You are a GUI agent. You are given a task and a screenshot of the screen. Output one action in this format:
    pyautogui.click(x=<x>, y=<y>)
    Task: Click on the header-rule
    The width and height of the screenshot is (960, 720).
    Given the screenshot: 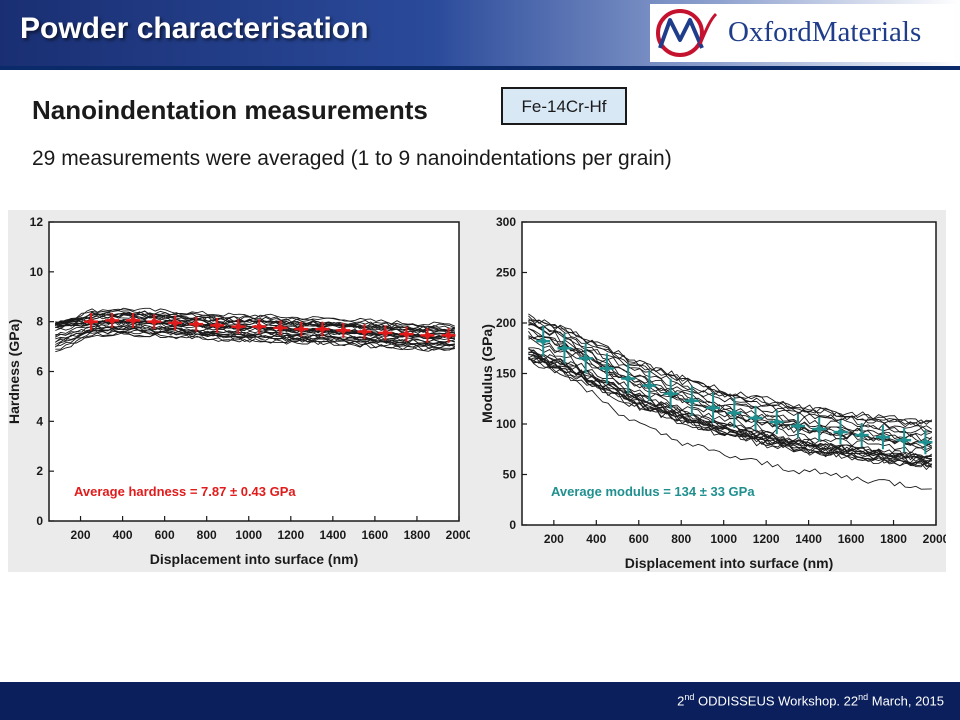 What is the action you would take?
    pyautogui.click(x=480, y=68)
    